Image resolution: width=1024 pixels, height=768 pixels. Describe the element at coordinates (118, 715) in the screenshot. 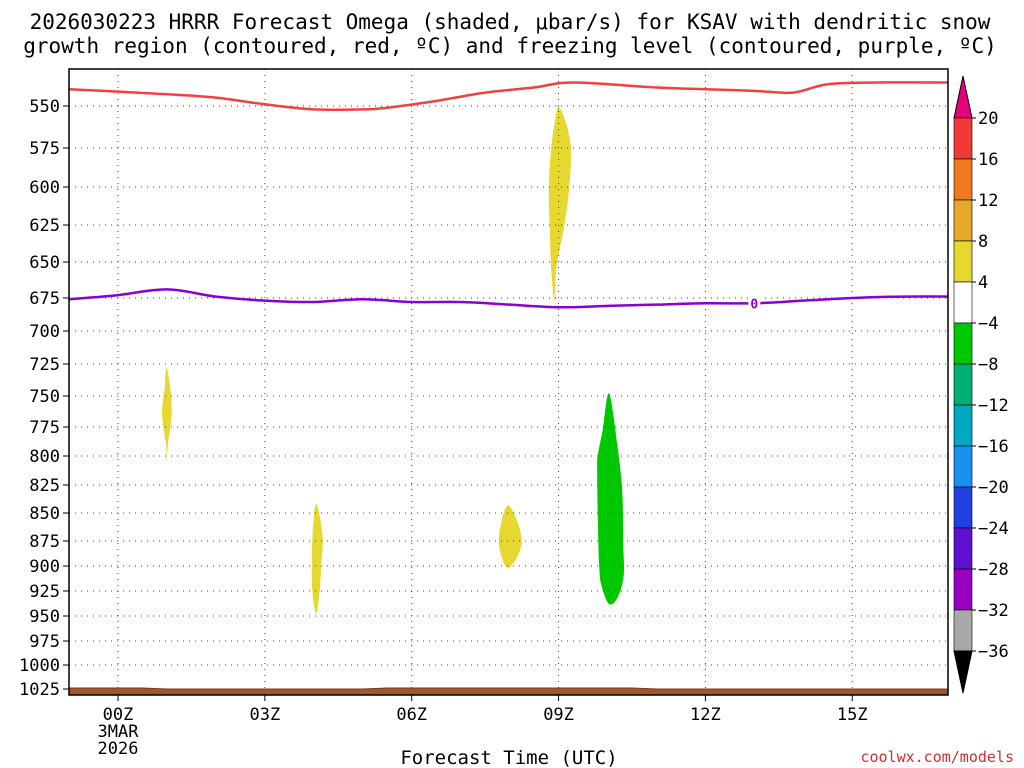

I see `x-tick-label-00Z: 00Z` at that location.